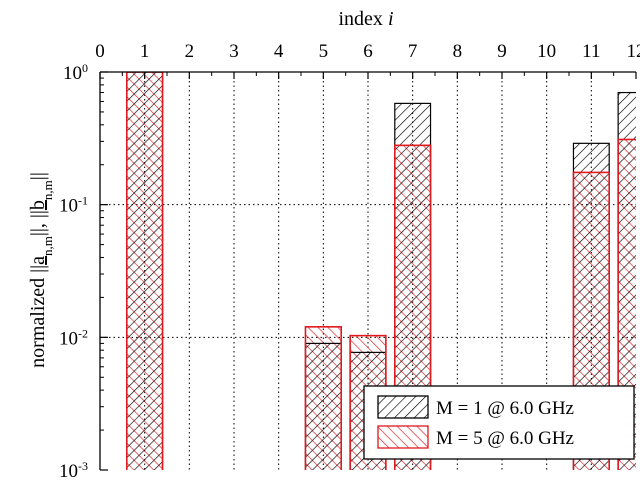  What do you see at coordinates (234, 51) in the screenshot?
I see `x-tick-label: 3` at bounding box center [234, 51].